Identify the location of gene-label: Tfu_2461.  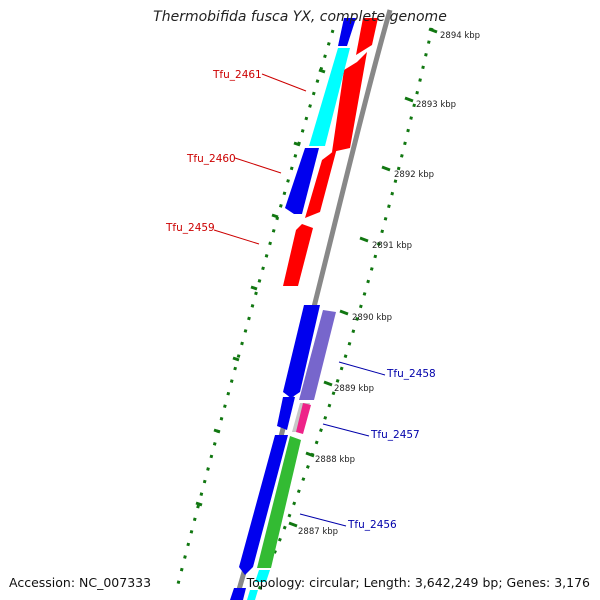
(237, 75).